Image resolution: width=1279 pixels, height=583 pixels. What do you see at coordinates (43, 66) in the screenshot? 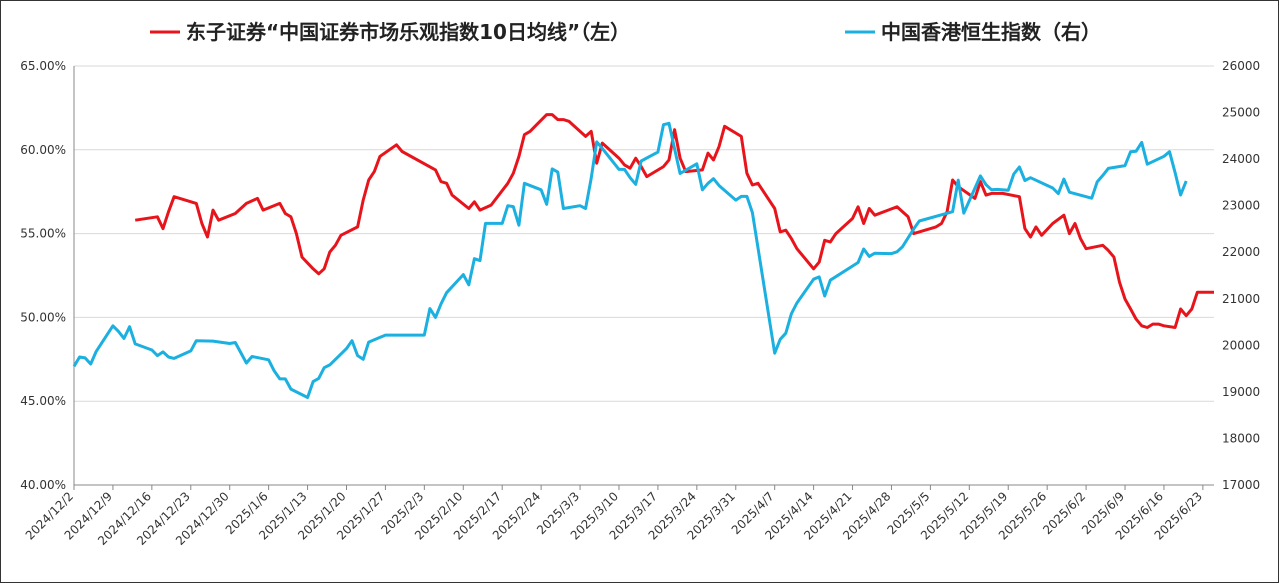
I see `y-left-tick-label: 65.00%` at bounding box center [43, 66].